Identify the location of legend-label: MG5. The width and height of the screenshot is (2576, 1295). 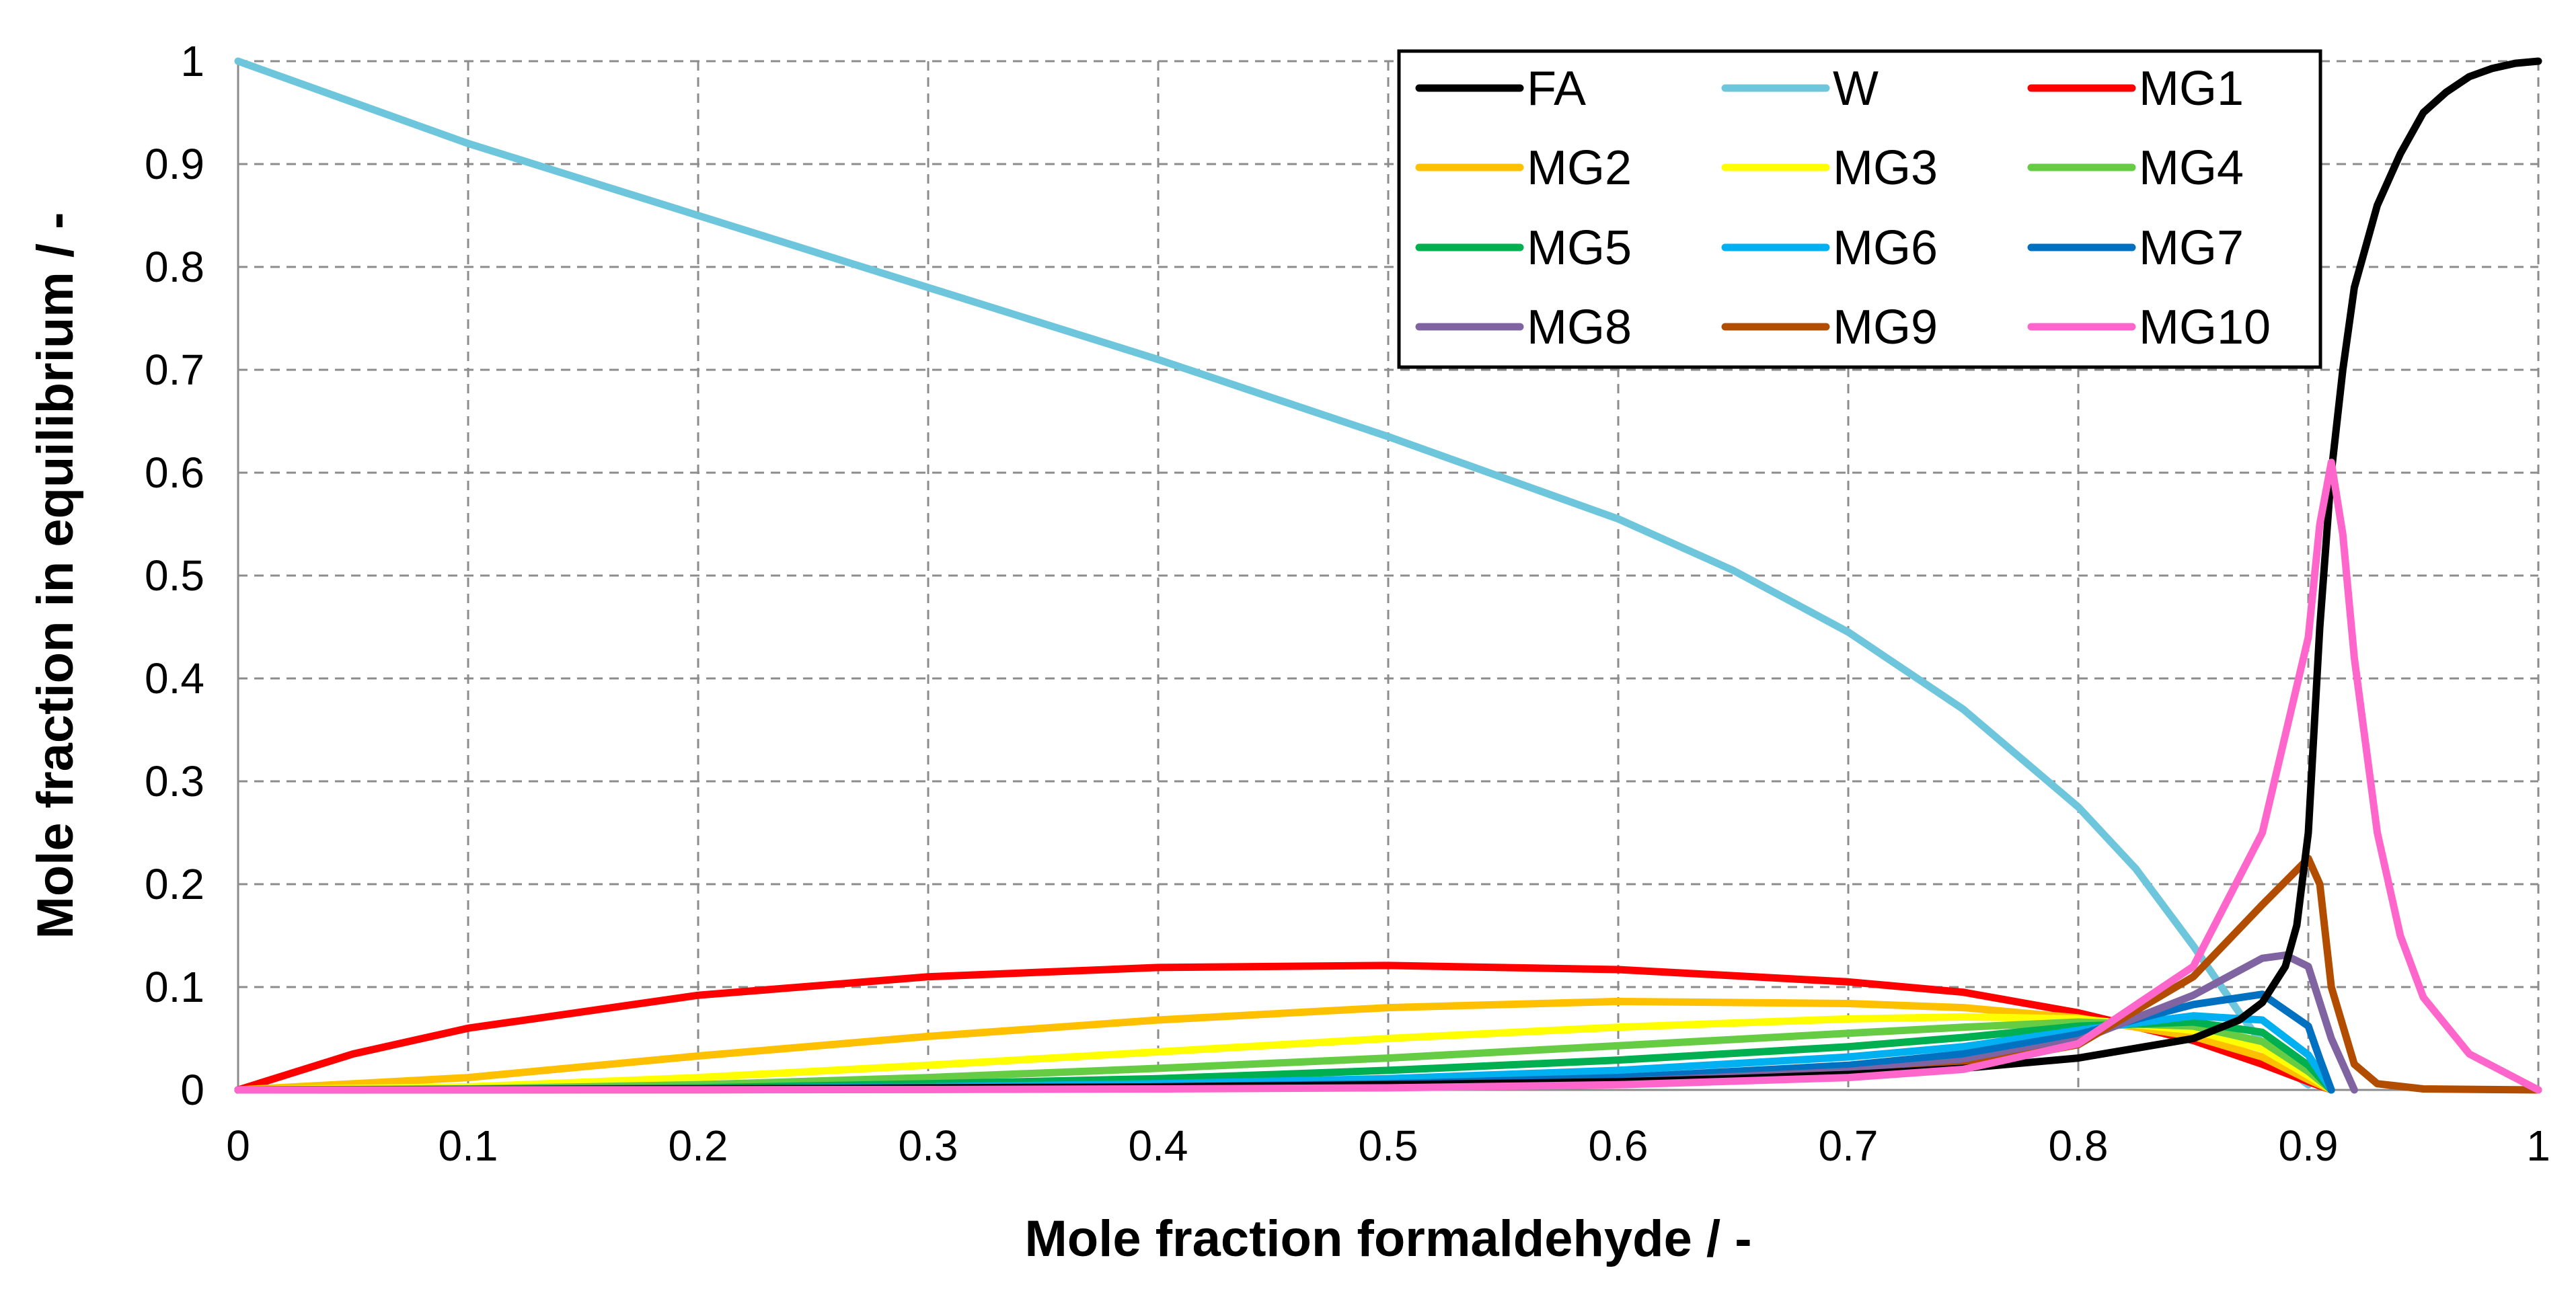
(1579, 248).